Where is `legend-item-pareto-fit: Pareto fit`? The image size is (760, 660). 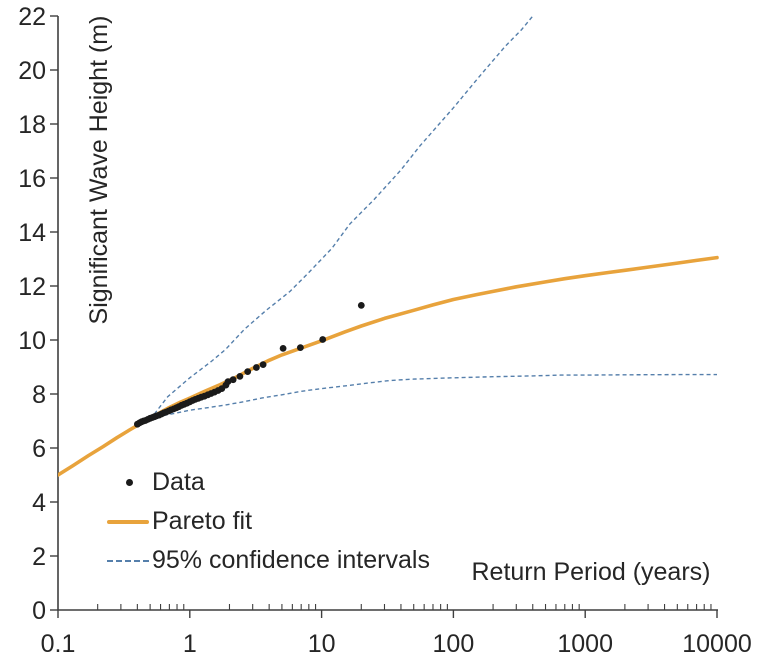 legend-item-pareto-fit: Pareto fit is located at coordinates (268, 521).